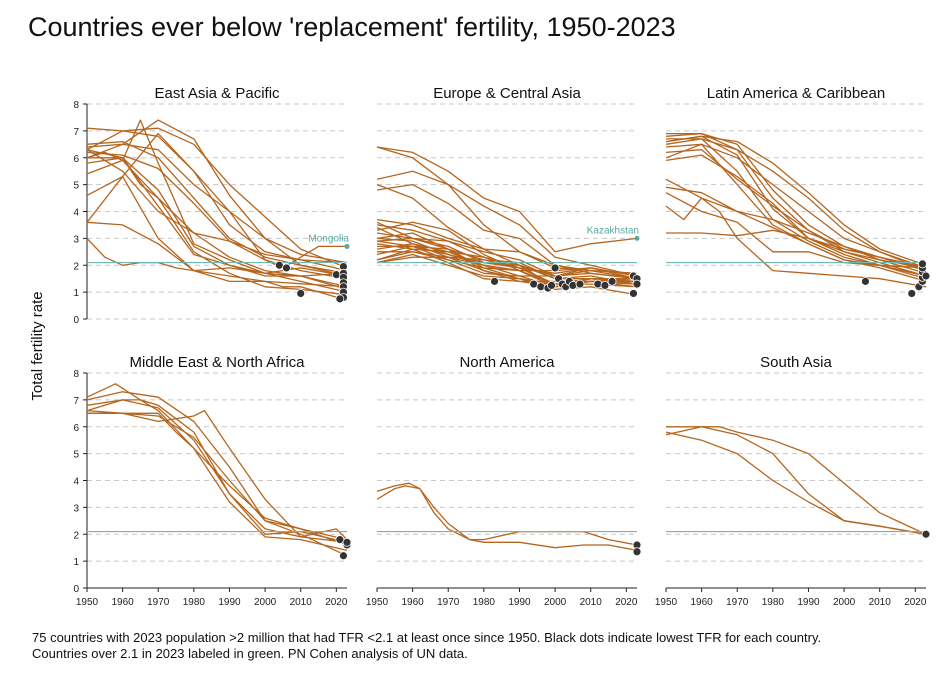 Image resolution: width=952 pixels, height=677 pixels. I want to click on y-tick-label: 5, so click(76, 455).